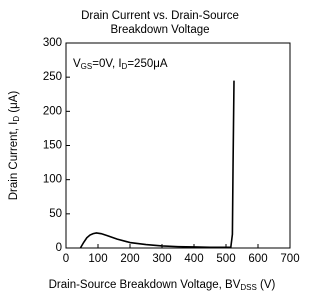 The width and height of the screenshot is (320, 304). Describe the element at coordinates (59, 248) in the screenshot. I see `y-tick-label: 0` at that location.